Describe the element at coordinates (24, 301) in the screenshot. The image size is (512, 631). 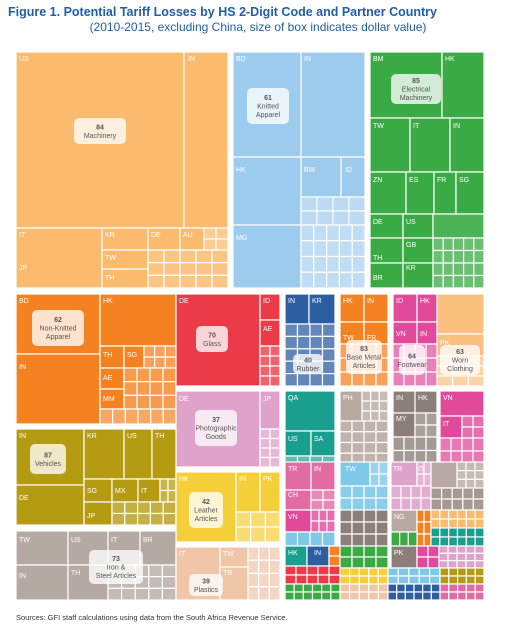
I see `partner-label: BD` at that location.